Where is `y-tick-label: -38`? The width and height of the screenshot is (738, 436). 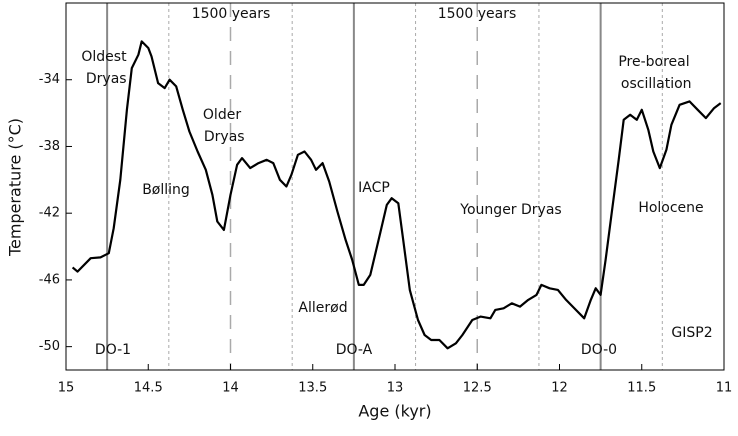
y-tick-label: -38 is located at coordinates (49, 146).